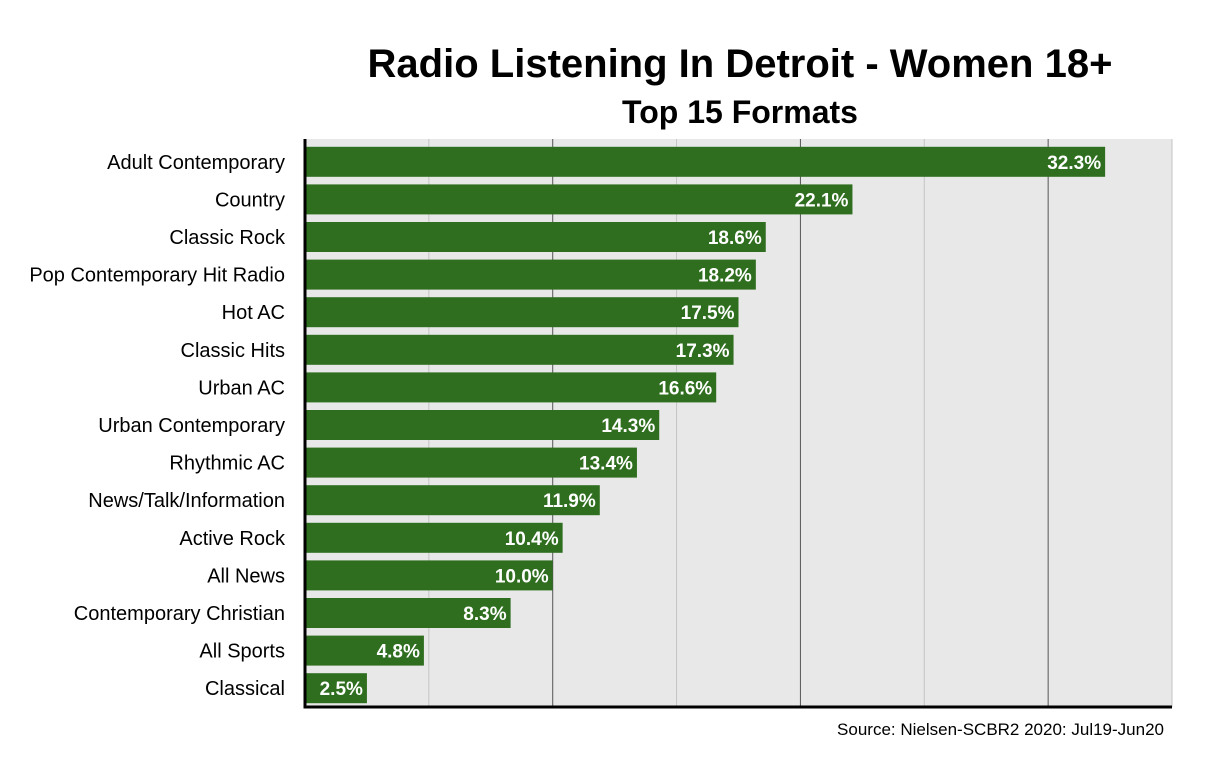 The image size is (1216, 764). I want to click on category-label-2: Country, so click(250, 200).